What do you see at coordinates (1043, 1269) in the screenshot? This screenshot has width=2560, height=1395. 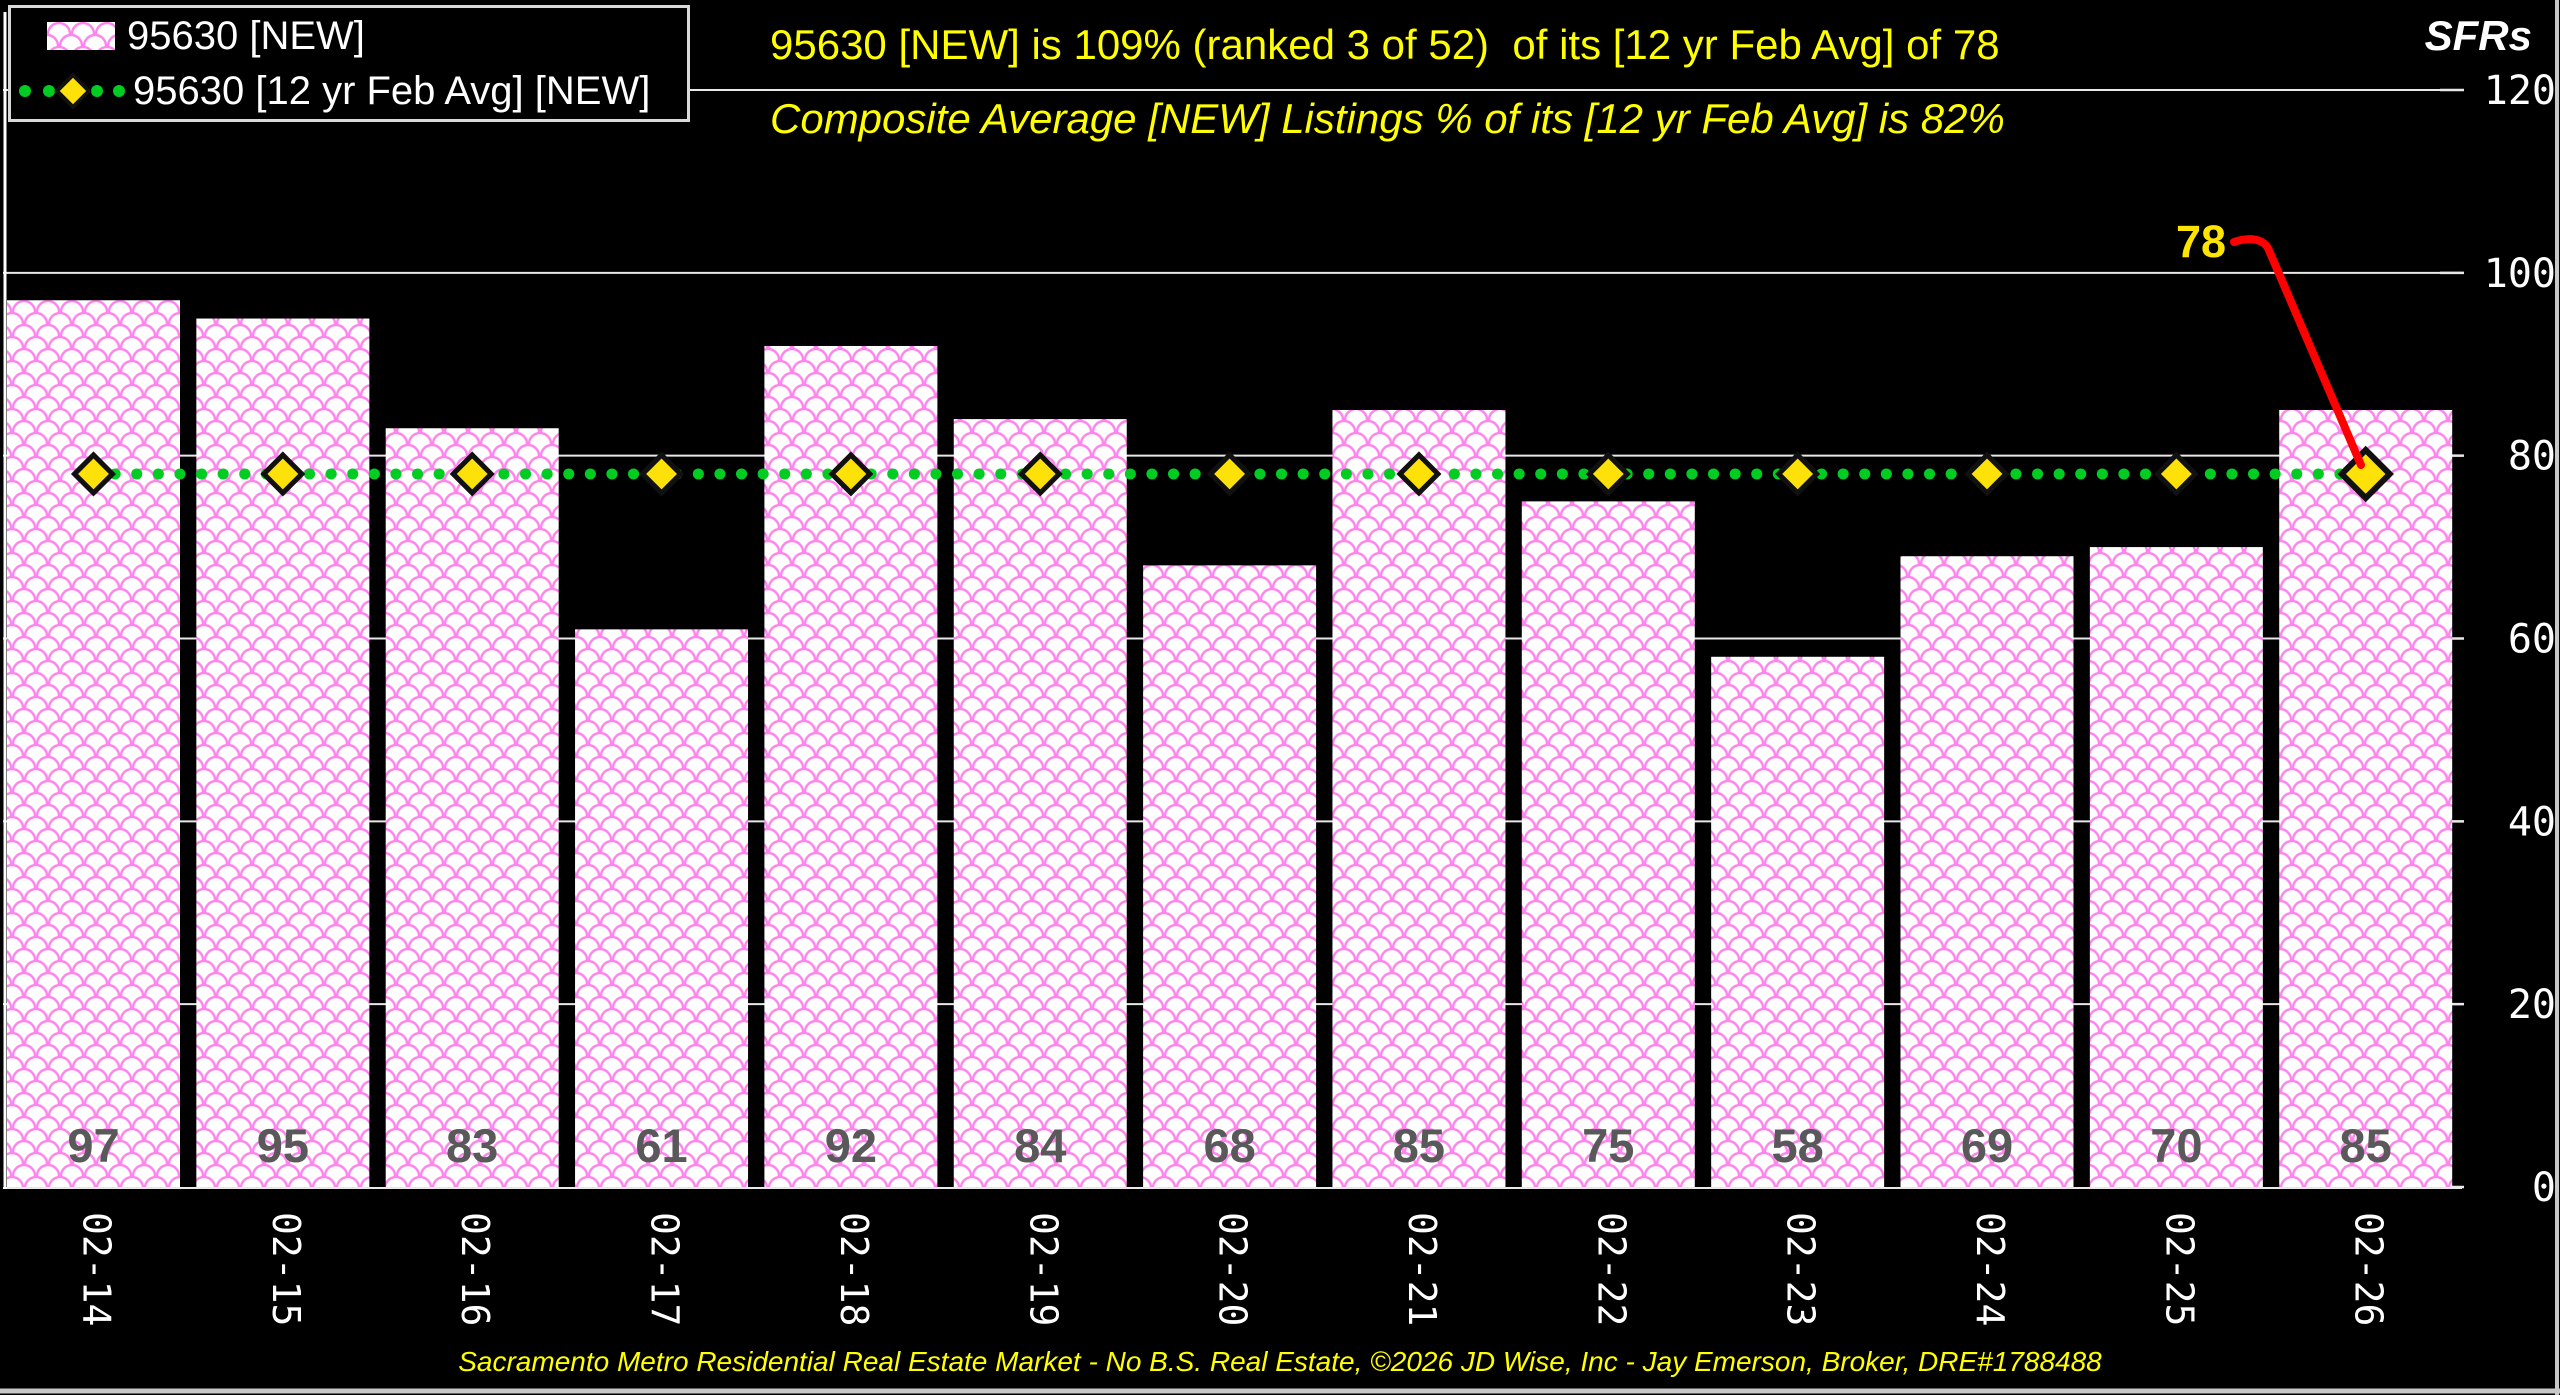 I see `x-axis-label: 02-19` at bounding box center [1043, 1269].